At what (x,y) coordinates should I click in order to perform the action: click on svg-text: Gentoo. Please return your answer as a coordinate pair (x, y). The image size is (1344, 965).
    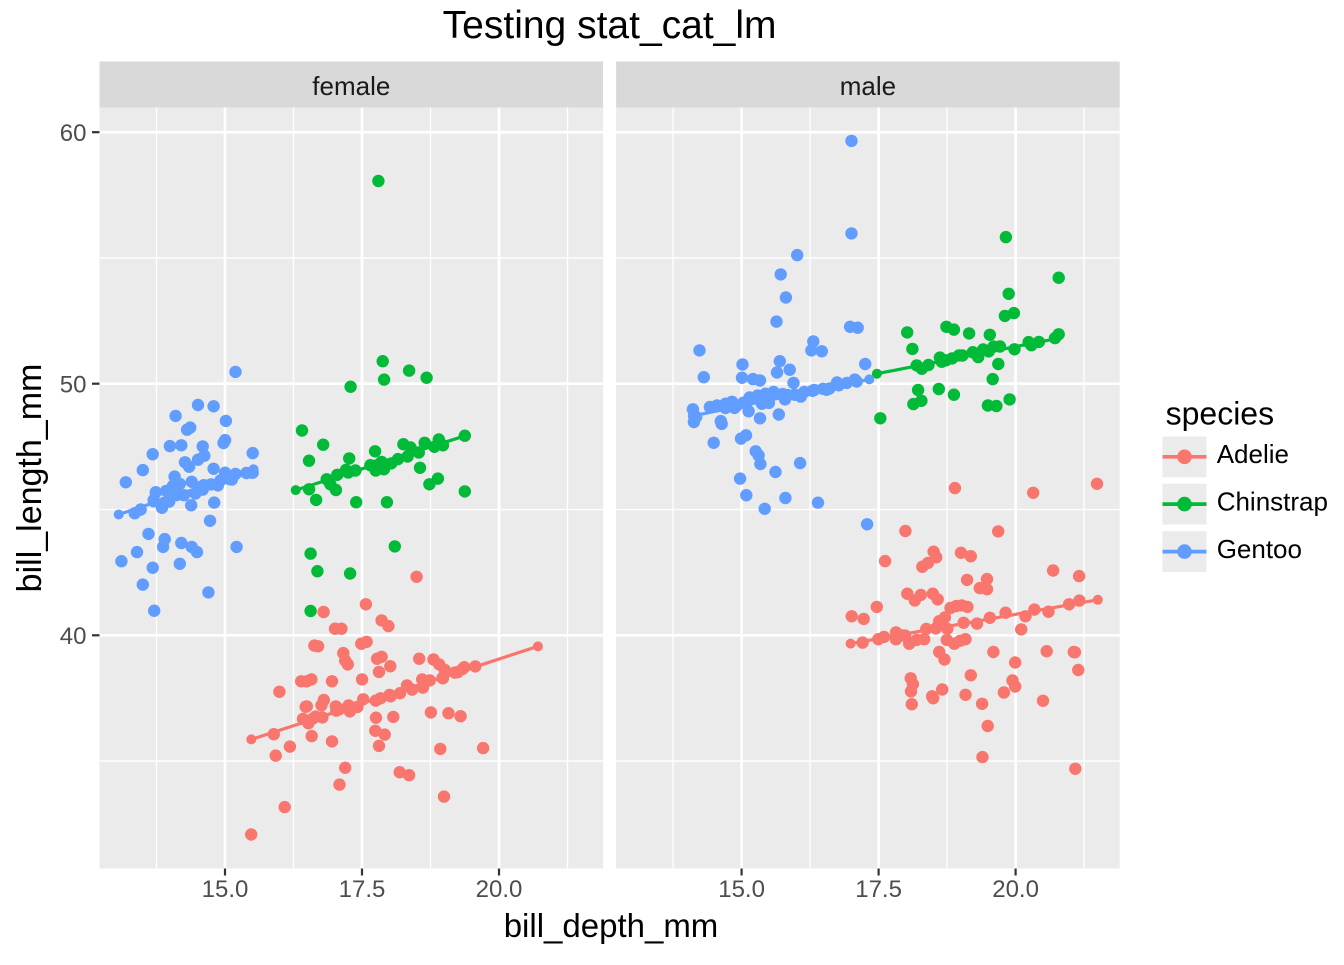
    Looking at the image, I should click on (1259, 549).